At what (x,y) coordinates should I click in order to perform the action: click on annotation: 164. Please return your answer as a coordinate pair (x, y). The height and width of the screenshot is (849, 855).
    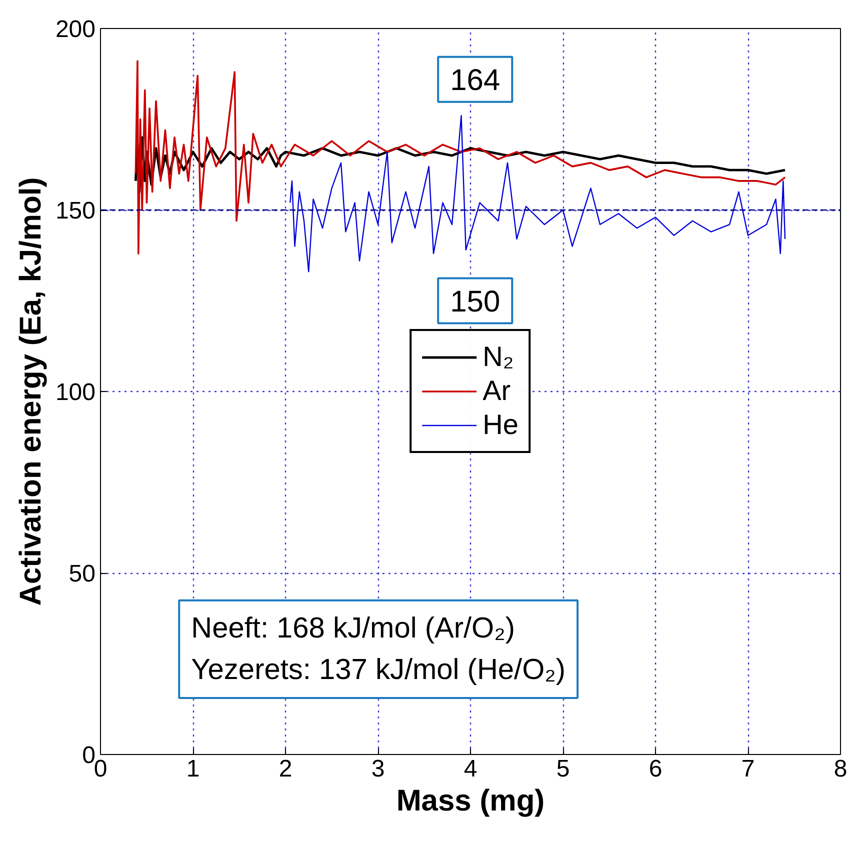
    Looking at the image, I should click on (475, 80).